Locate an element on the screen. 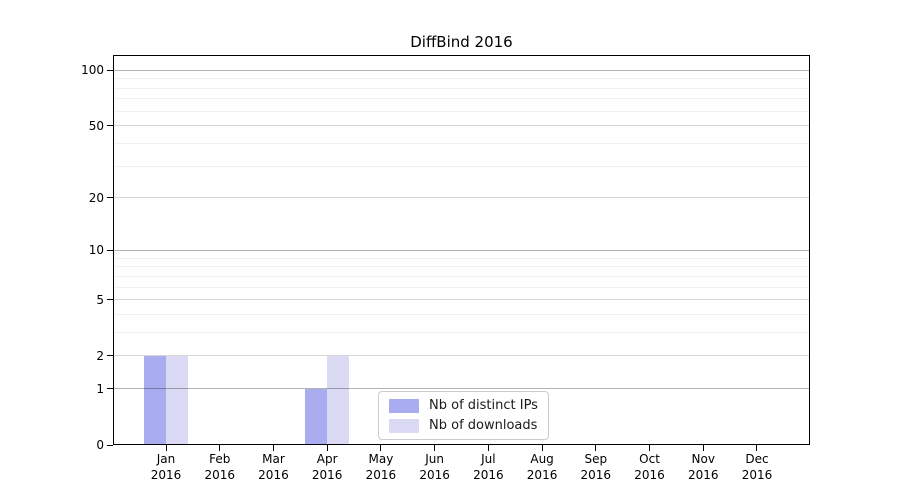 Image resolution: width=900 pixels, height=500 pixels. x-axis-tick-label: Apr 2016 is located at coordinates (327, 467).